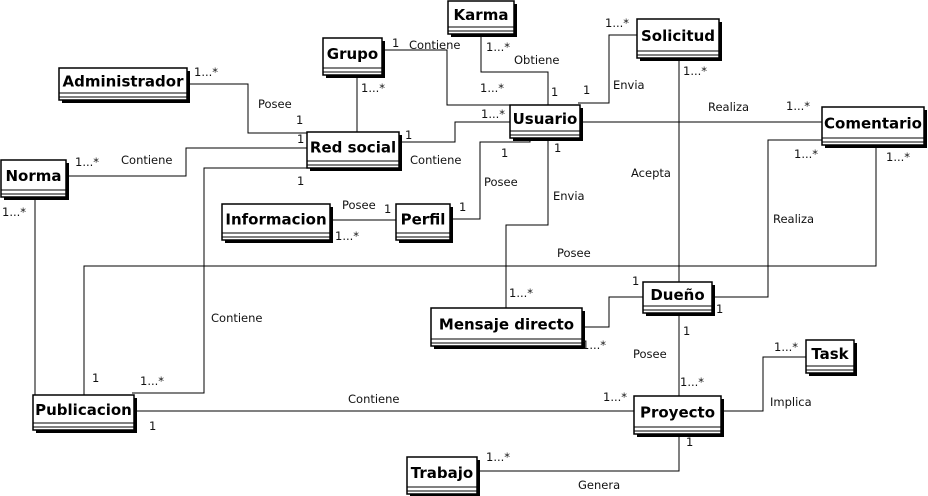 Image resolution: width=928 pixels, height=496 pixels. I want to click on entity-name: Usuario, so click(545, 119).